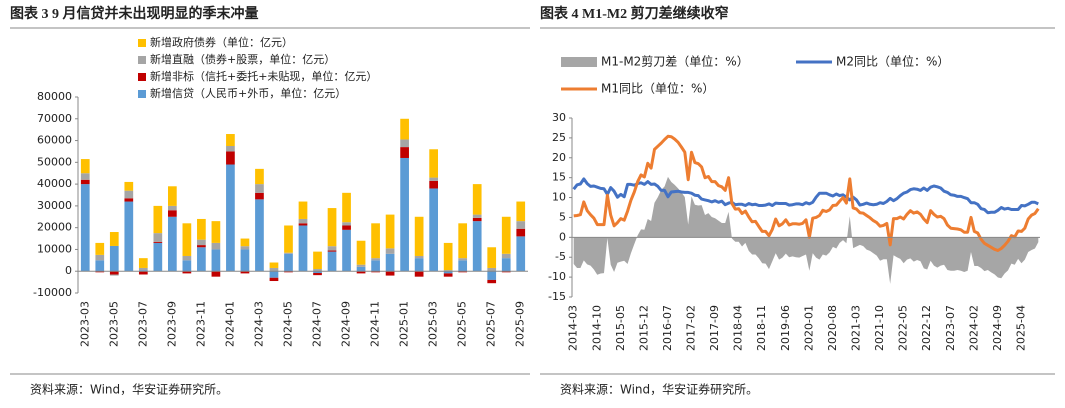 This screenshot has width=1065, height=408. What do you see at coordinates (229, 324) in the screenshot?
I see `x-tick-label: 2024-01` at bounding box center [229, 324].